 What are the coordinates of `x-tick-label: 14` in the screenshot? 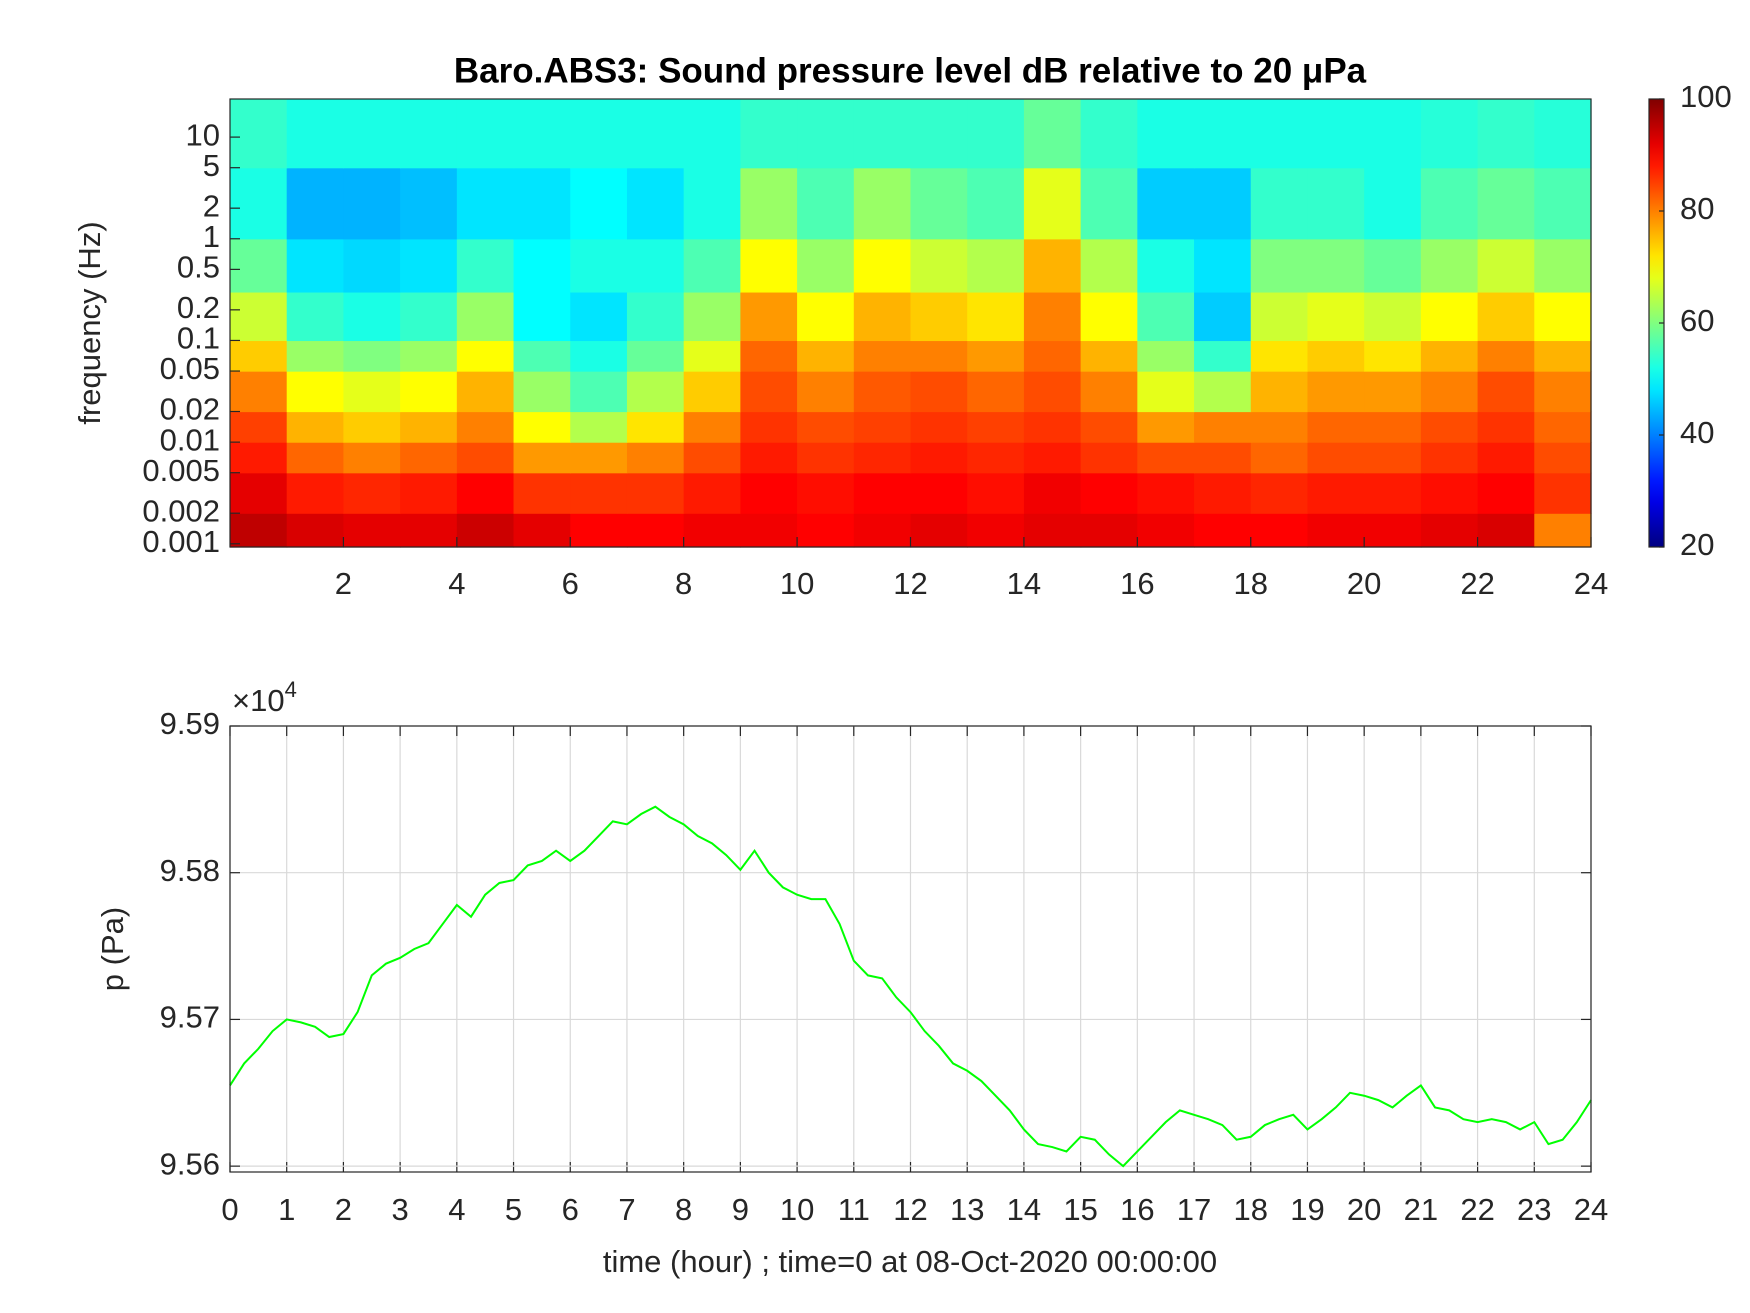 It's located at (1024, 1209).